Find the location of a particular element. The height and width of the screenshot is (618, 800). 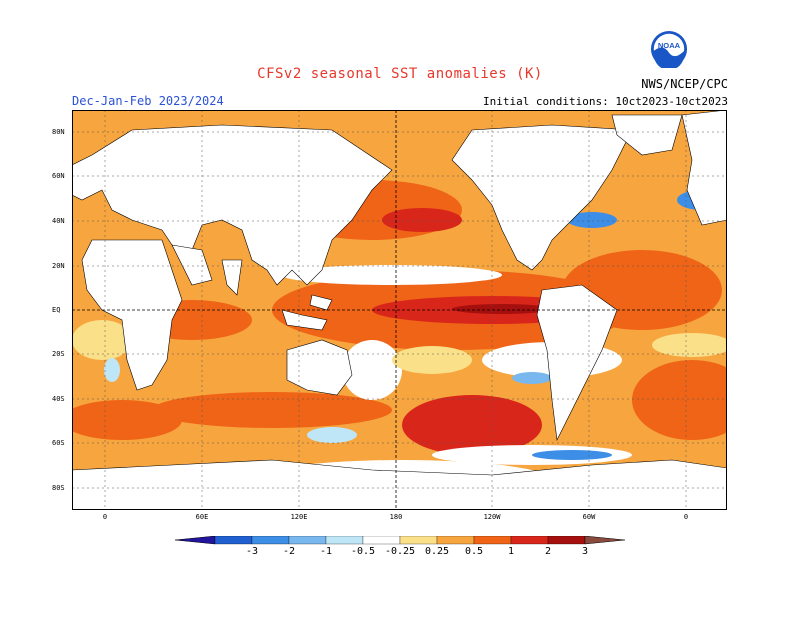

lat-label: 20N is located at coordinates (58, 266).